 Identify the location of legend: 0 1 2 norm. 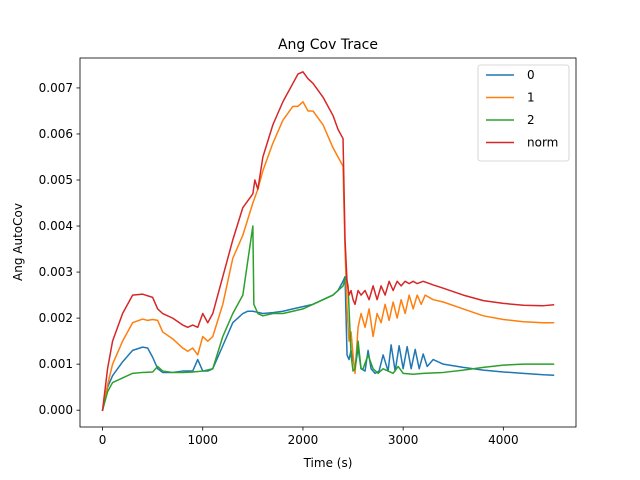
(523, 113).